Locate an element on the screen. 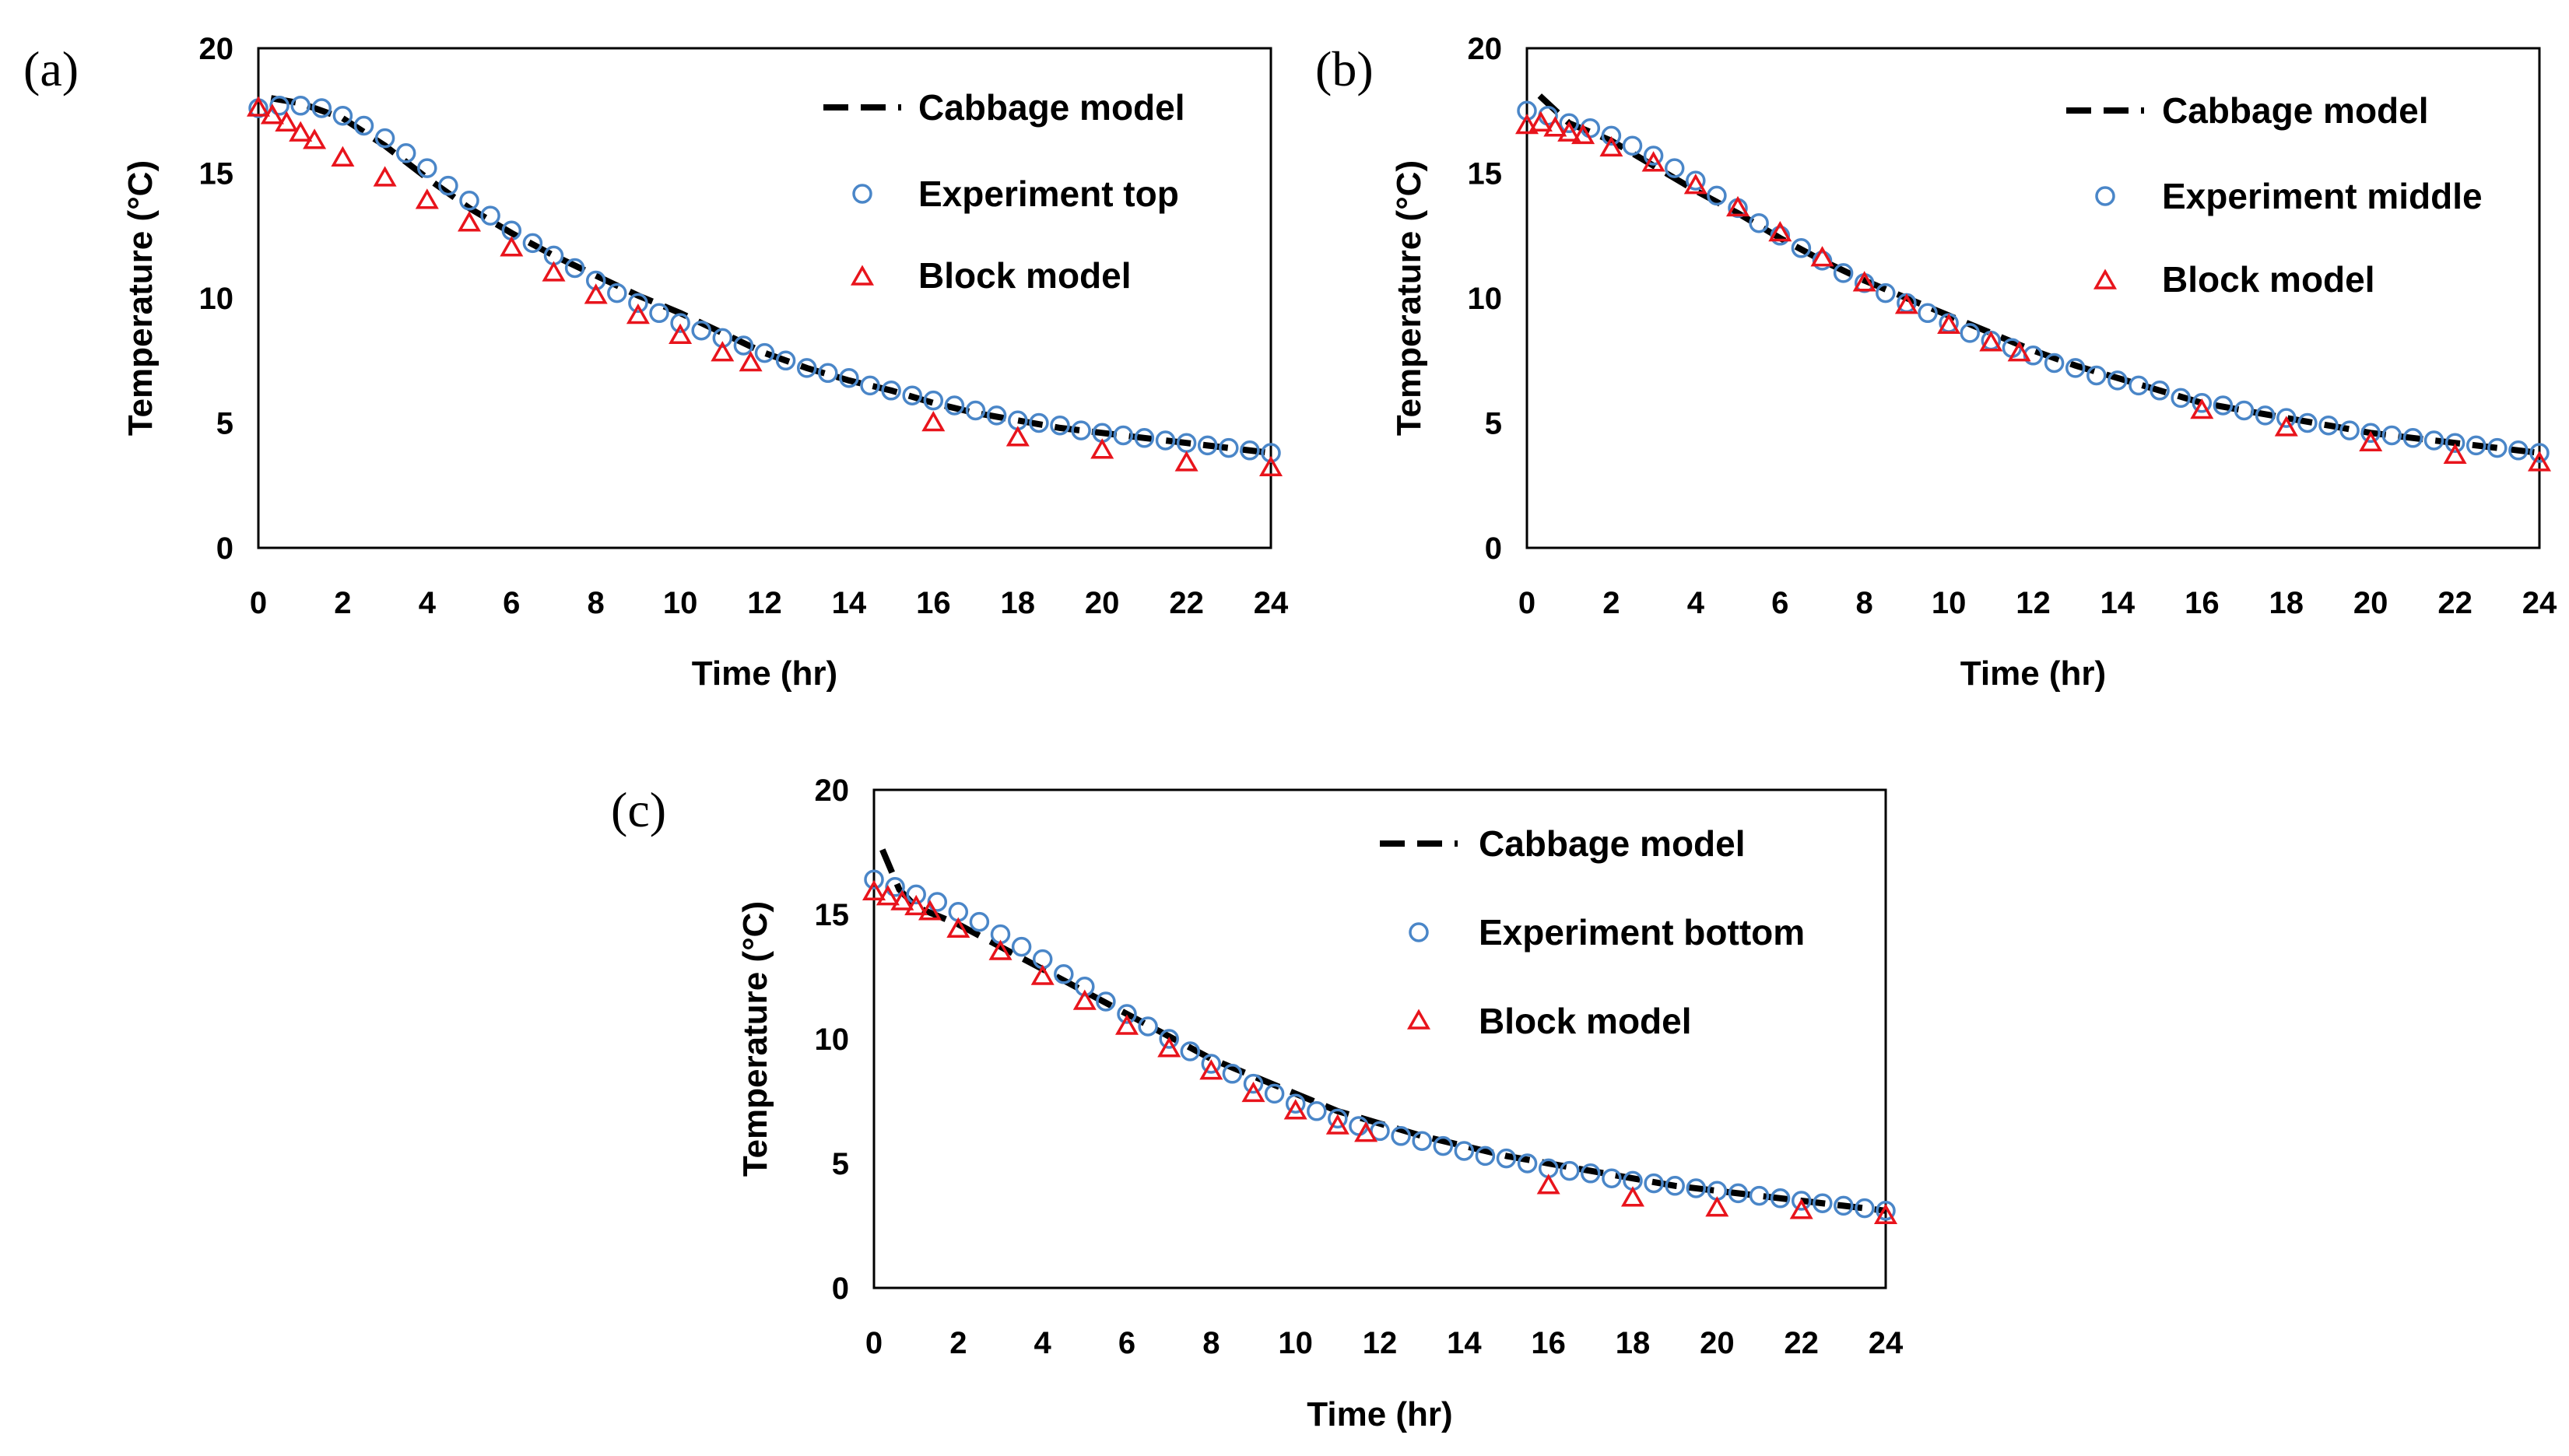 The width and height of the screenshot is (2569, 1456). x-tick-label: 16 is located at coordinates (1548, 1343).